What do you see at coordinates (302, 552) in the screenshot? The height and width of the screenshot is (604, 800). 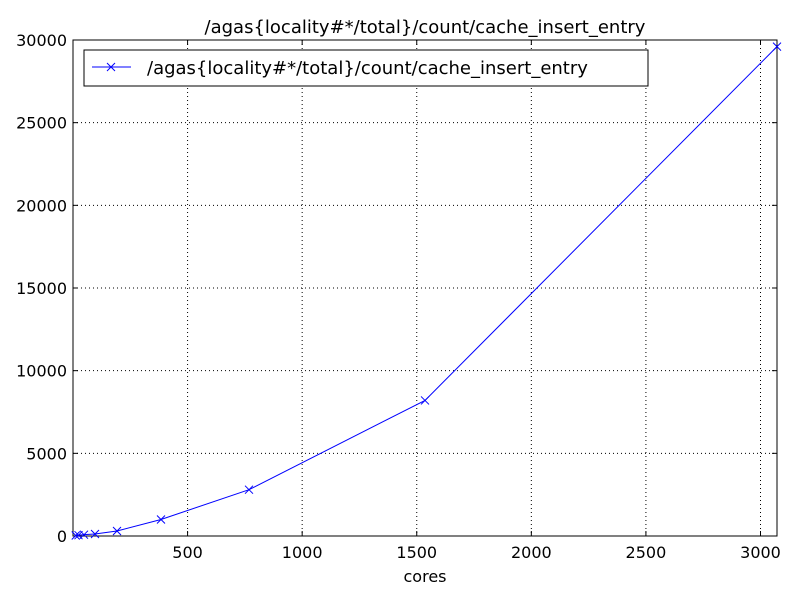 I see `x-tick-label: 1000` at bounding box center [302, 552].